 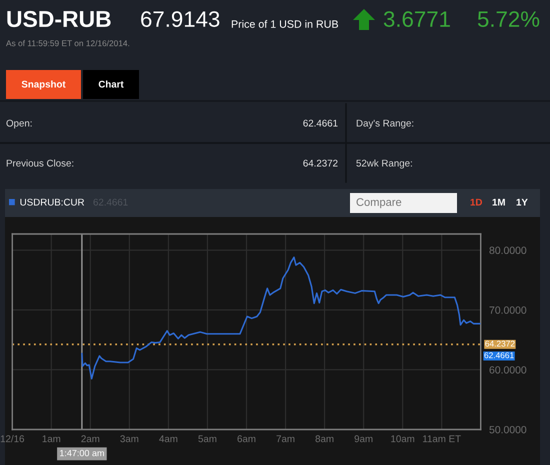 What do you see at coordinates (508, 310) in the screenshot?
I see `y-tick-label: 70.0000` at bounding box center [508, 310].